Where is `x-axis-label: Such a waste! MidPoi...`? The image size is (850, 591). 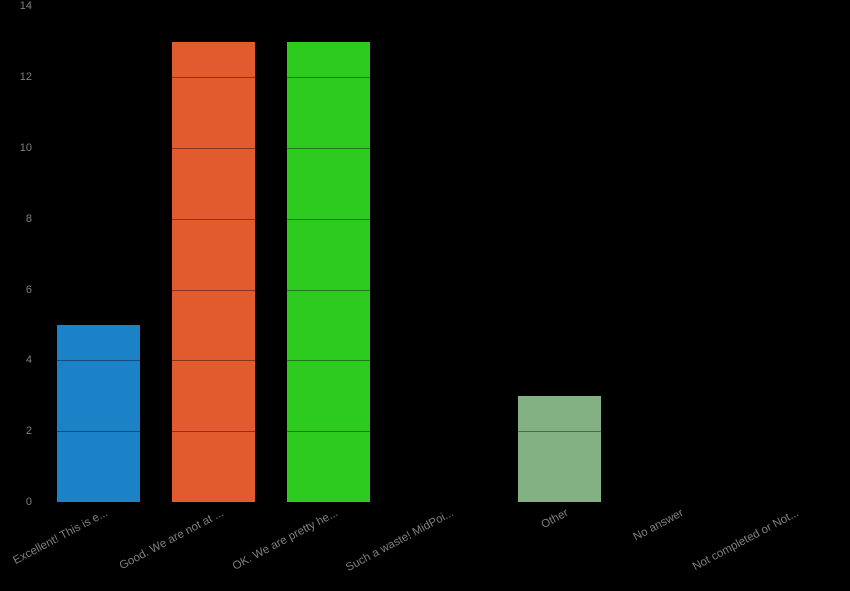
x-axis-label: Such a waste! MidPoi... is located at coordinates (399, 541).